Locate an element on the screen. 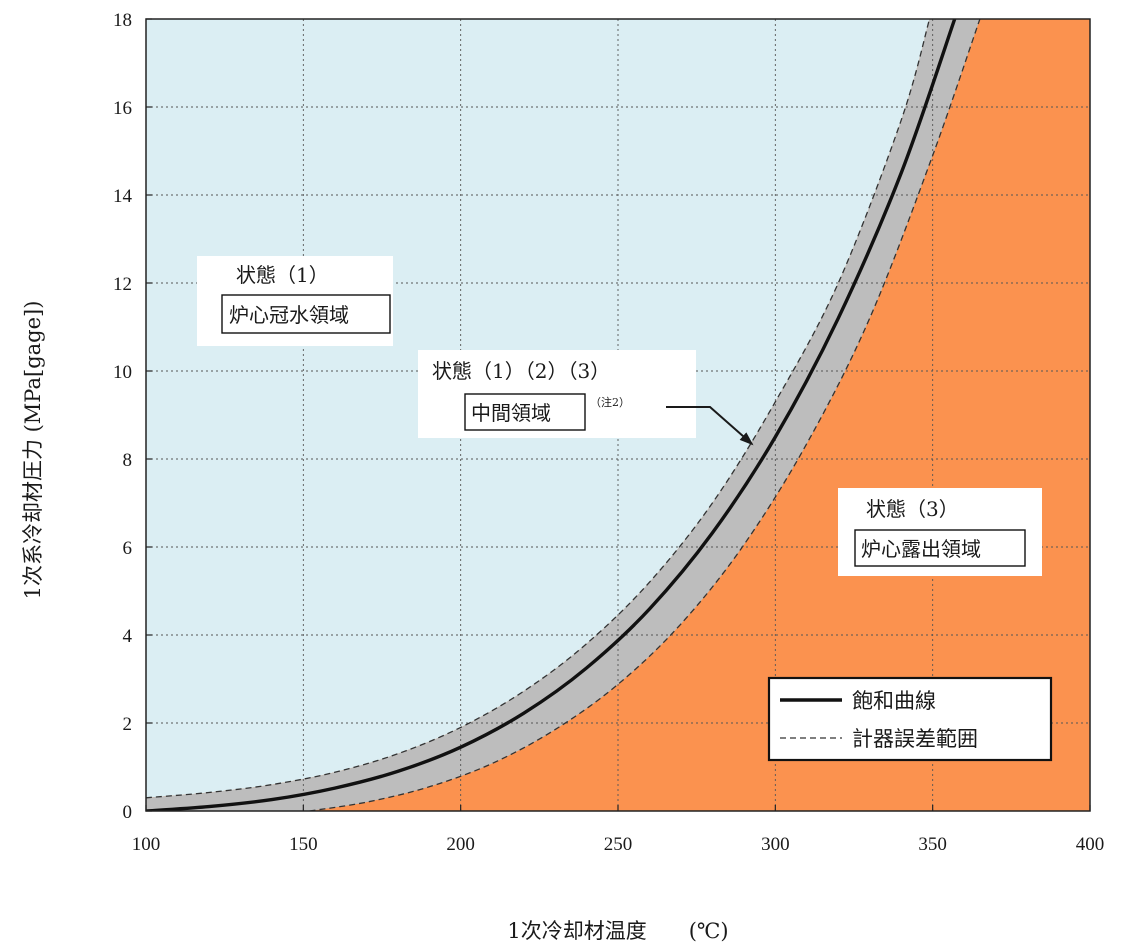 The image size is (1125, 949). x-tick-label: 200 is located at coordinates (460, 844).